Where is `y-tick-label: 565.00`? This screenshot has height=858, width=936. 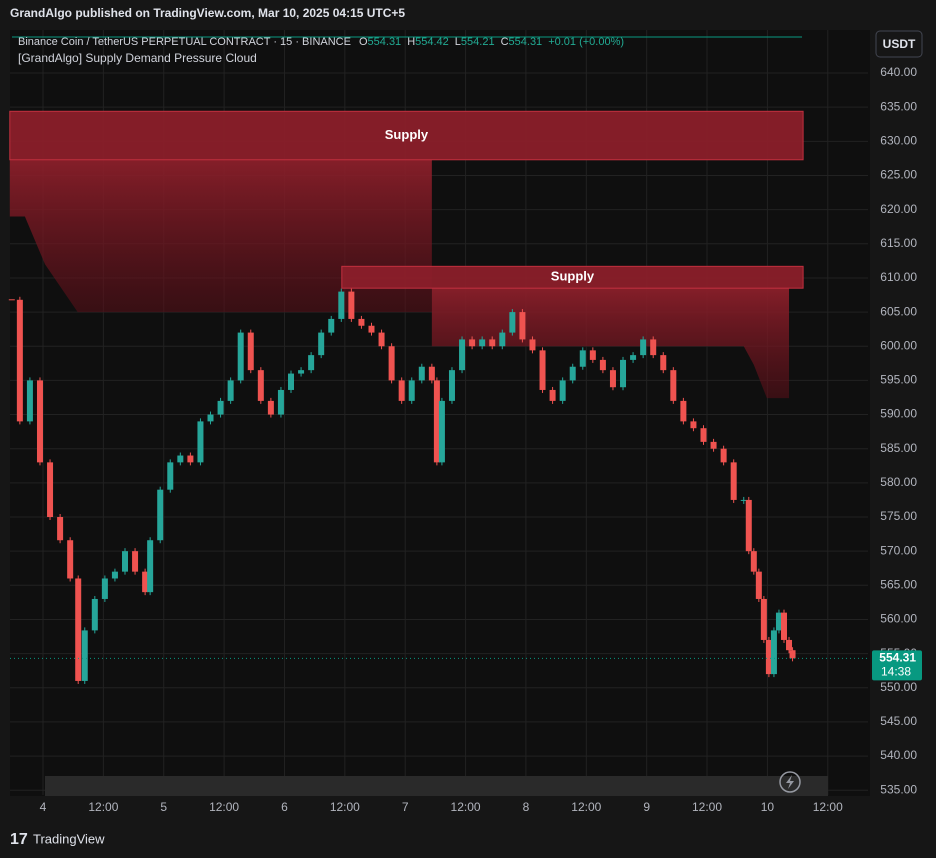
y-tick-label: 565.00 is located at coordinates (898, 584).